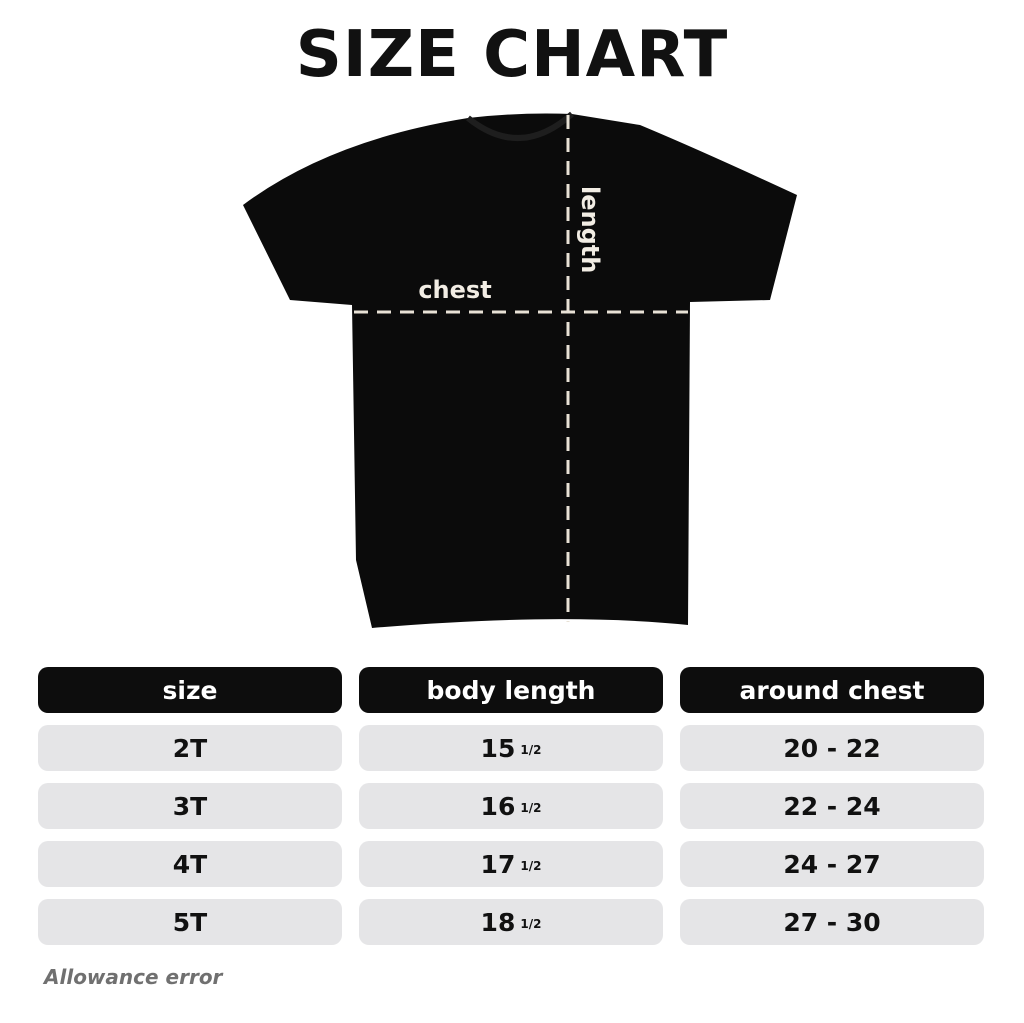 The width and height of the screenshot is (1024, 1023). I want to click on size-cell: 2T, so click(190, 748).